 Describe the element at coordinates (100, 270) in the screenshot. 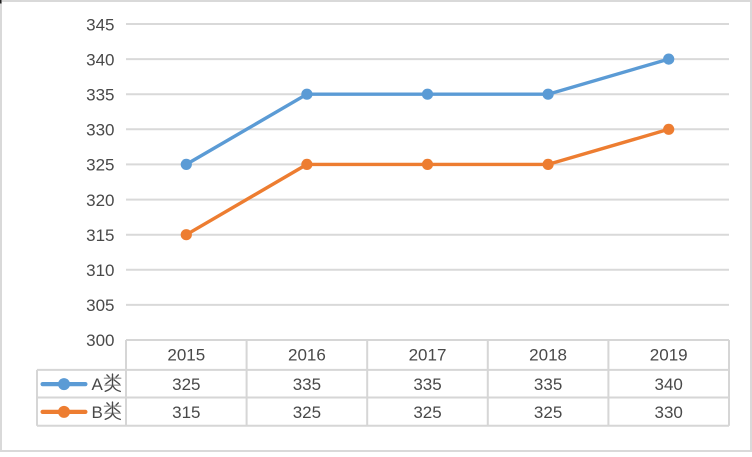

I see `svg-text: 310` at that location.